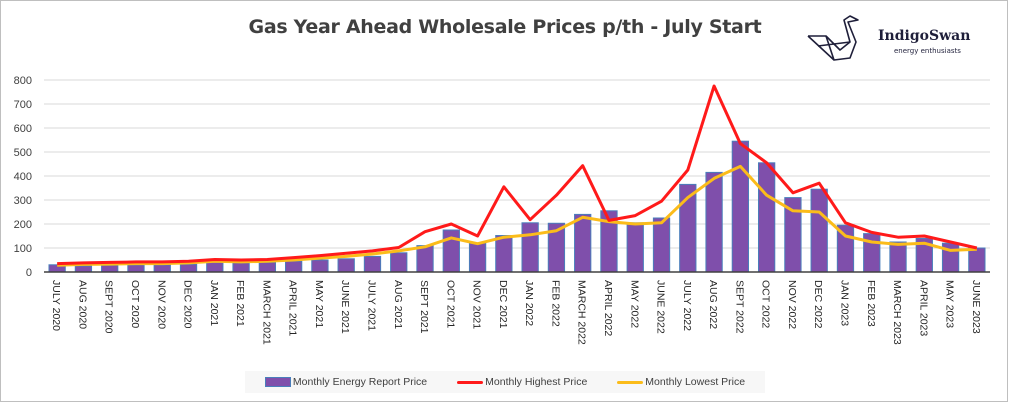  I want to click on x-tick-label: JUNE 2021, so click(345, 307).